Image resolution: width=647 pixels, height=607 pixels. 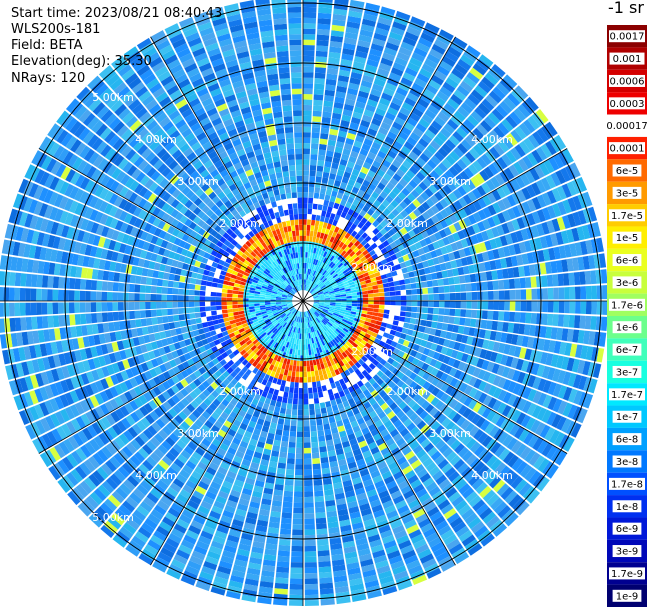 I want to click on colorbar-tick-label: 0.00017, so click(x=627, y=126).